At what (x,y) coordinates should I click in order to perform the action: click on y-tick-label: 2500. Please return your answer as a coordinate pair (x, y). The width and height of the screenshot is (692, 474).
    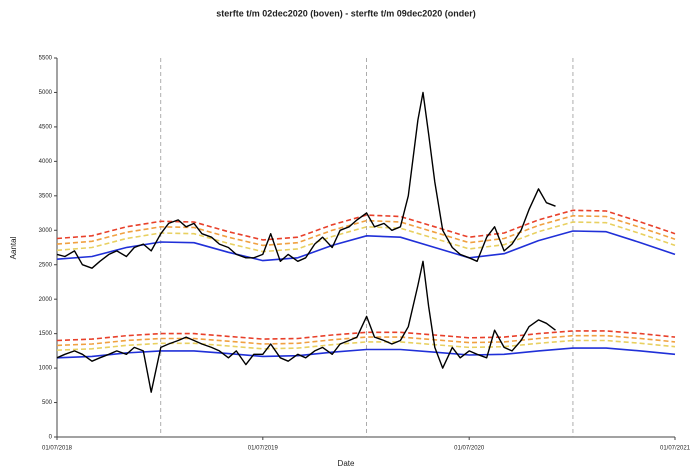
    Looking at the image, I should click on (46, 265).